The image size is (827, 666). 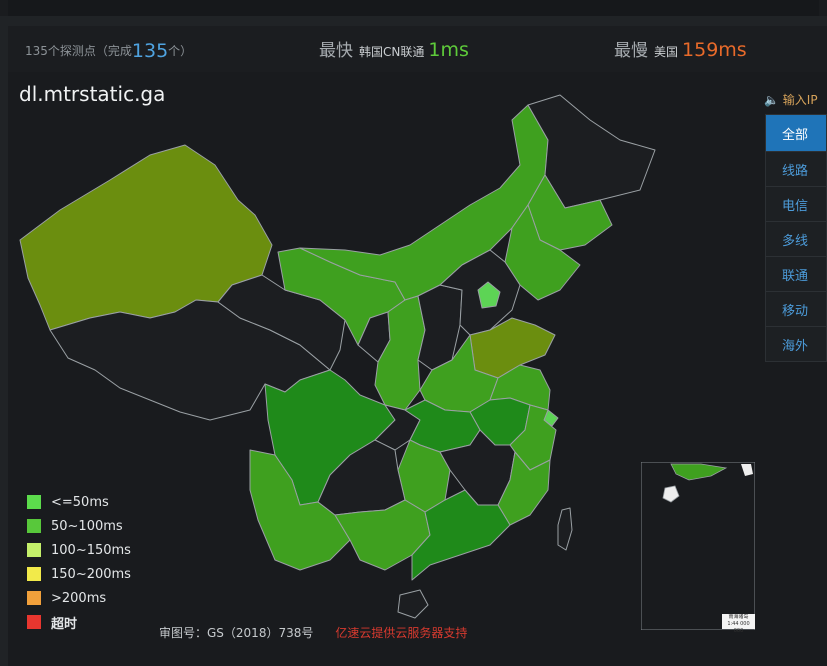 What do you see at coordinates (796, 274) in the screenshot?
I see `tab-4: 联通` at bounding box center [796, 274].